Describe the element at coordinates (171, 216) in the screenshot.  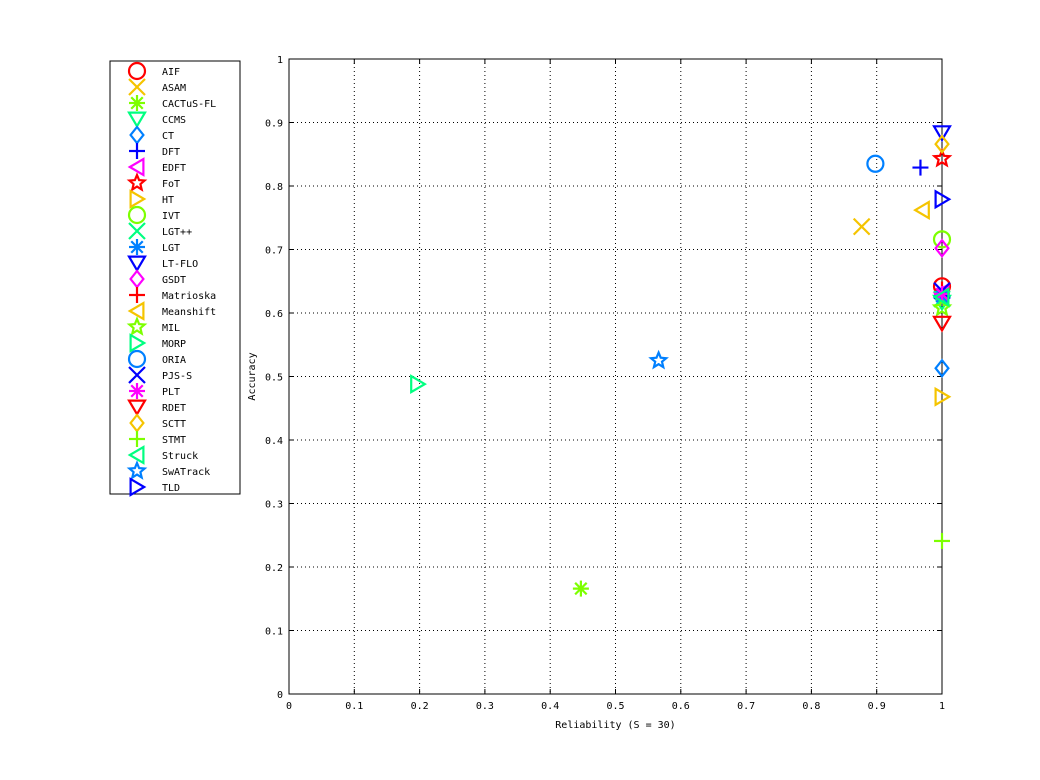
I see `legend-label: IVT` at that location.